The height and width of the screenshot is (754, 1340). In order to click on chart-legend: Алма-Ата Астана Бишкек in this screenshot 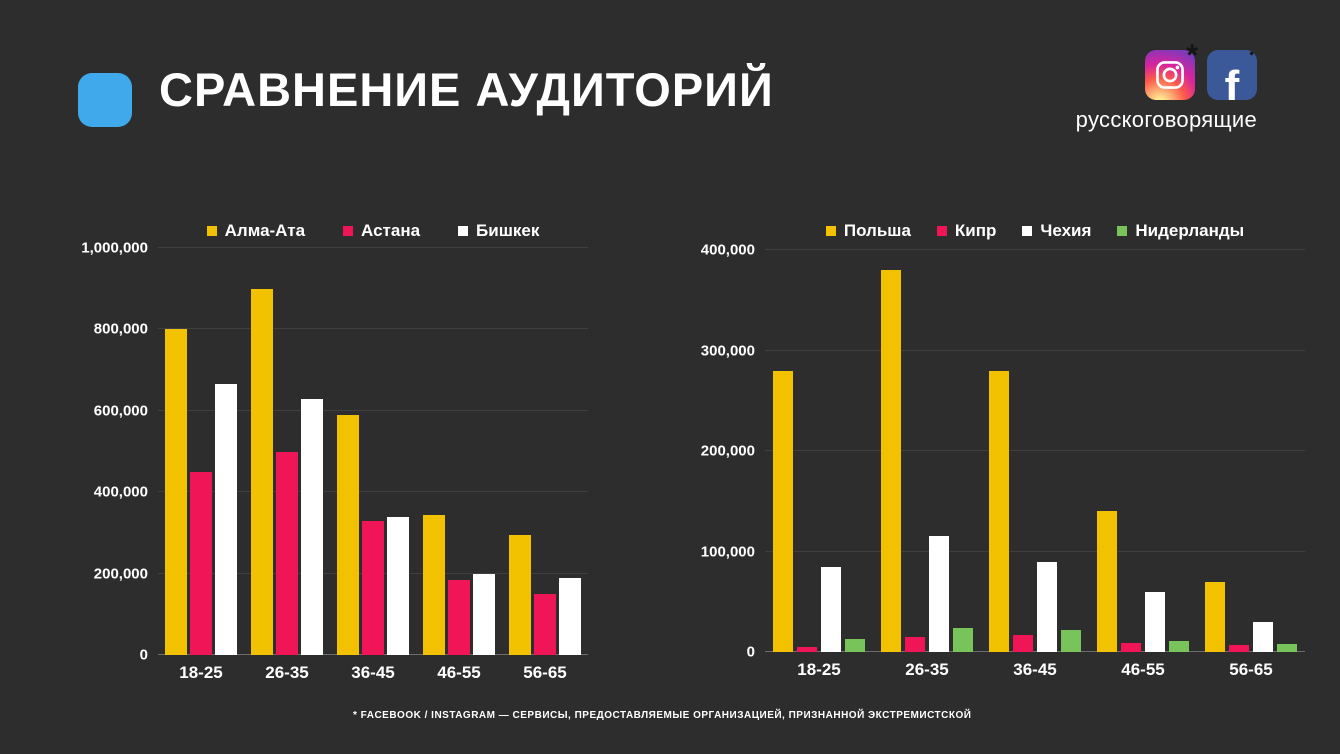, I will do `click(373, 231)`.